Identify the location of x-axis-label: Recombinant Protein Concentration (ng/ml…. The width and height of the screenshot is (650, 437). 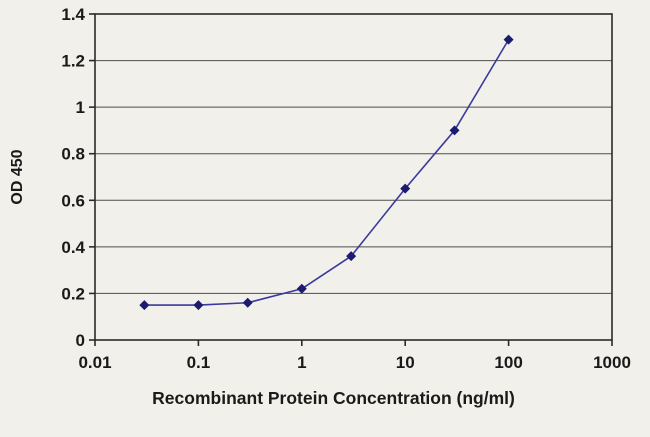
(333, 398).